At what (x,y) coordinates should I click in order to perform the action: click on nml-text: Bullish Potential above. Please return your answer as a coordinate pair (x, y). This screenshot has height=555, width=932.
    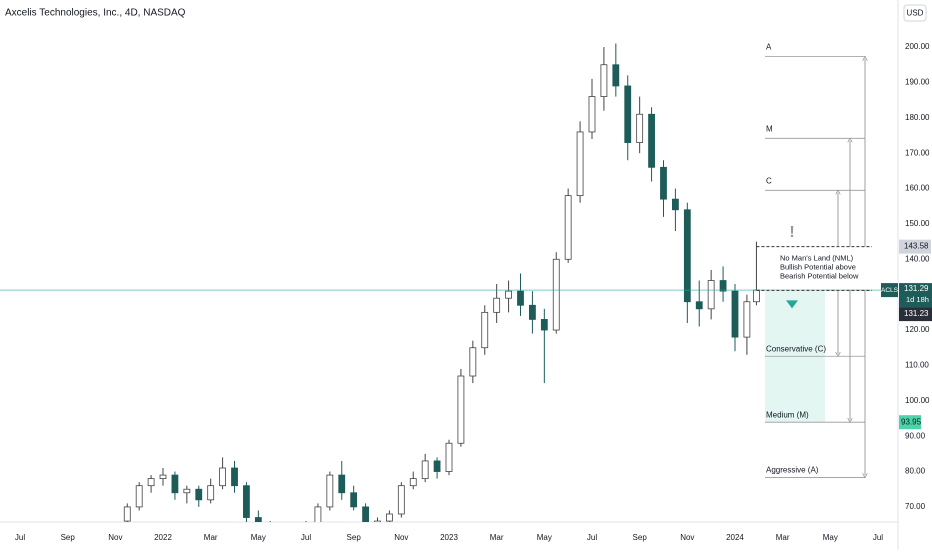
    Looking at the image, I should click on (818, 267).